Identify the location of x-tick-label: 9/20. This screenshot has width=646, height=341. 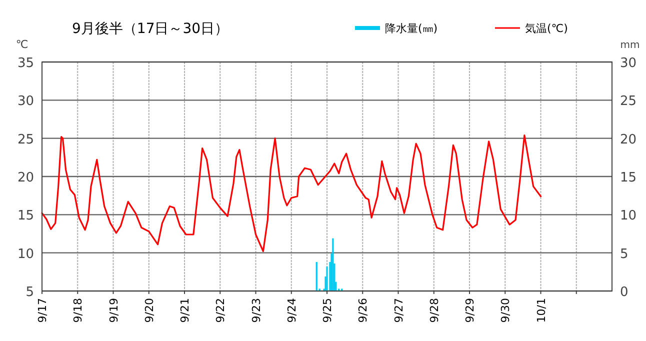
(149, 310).